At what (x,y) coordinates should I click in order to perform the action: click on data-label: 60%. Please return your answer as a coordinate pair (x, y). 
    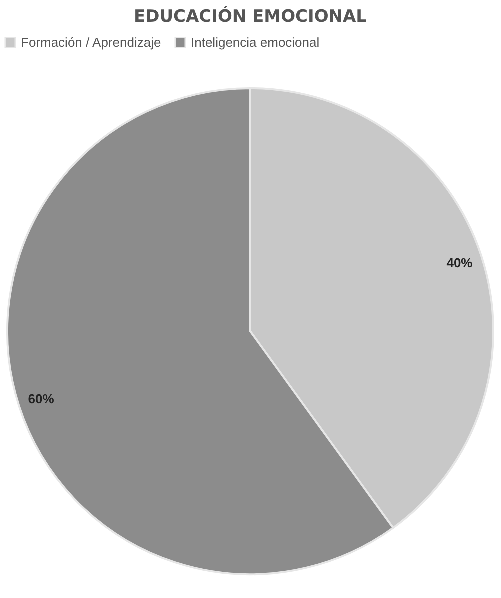
    Looking at the image, I should click on (41, 398).